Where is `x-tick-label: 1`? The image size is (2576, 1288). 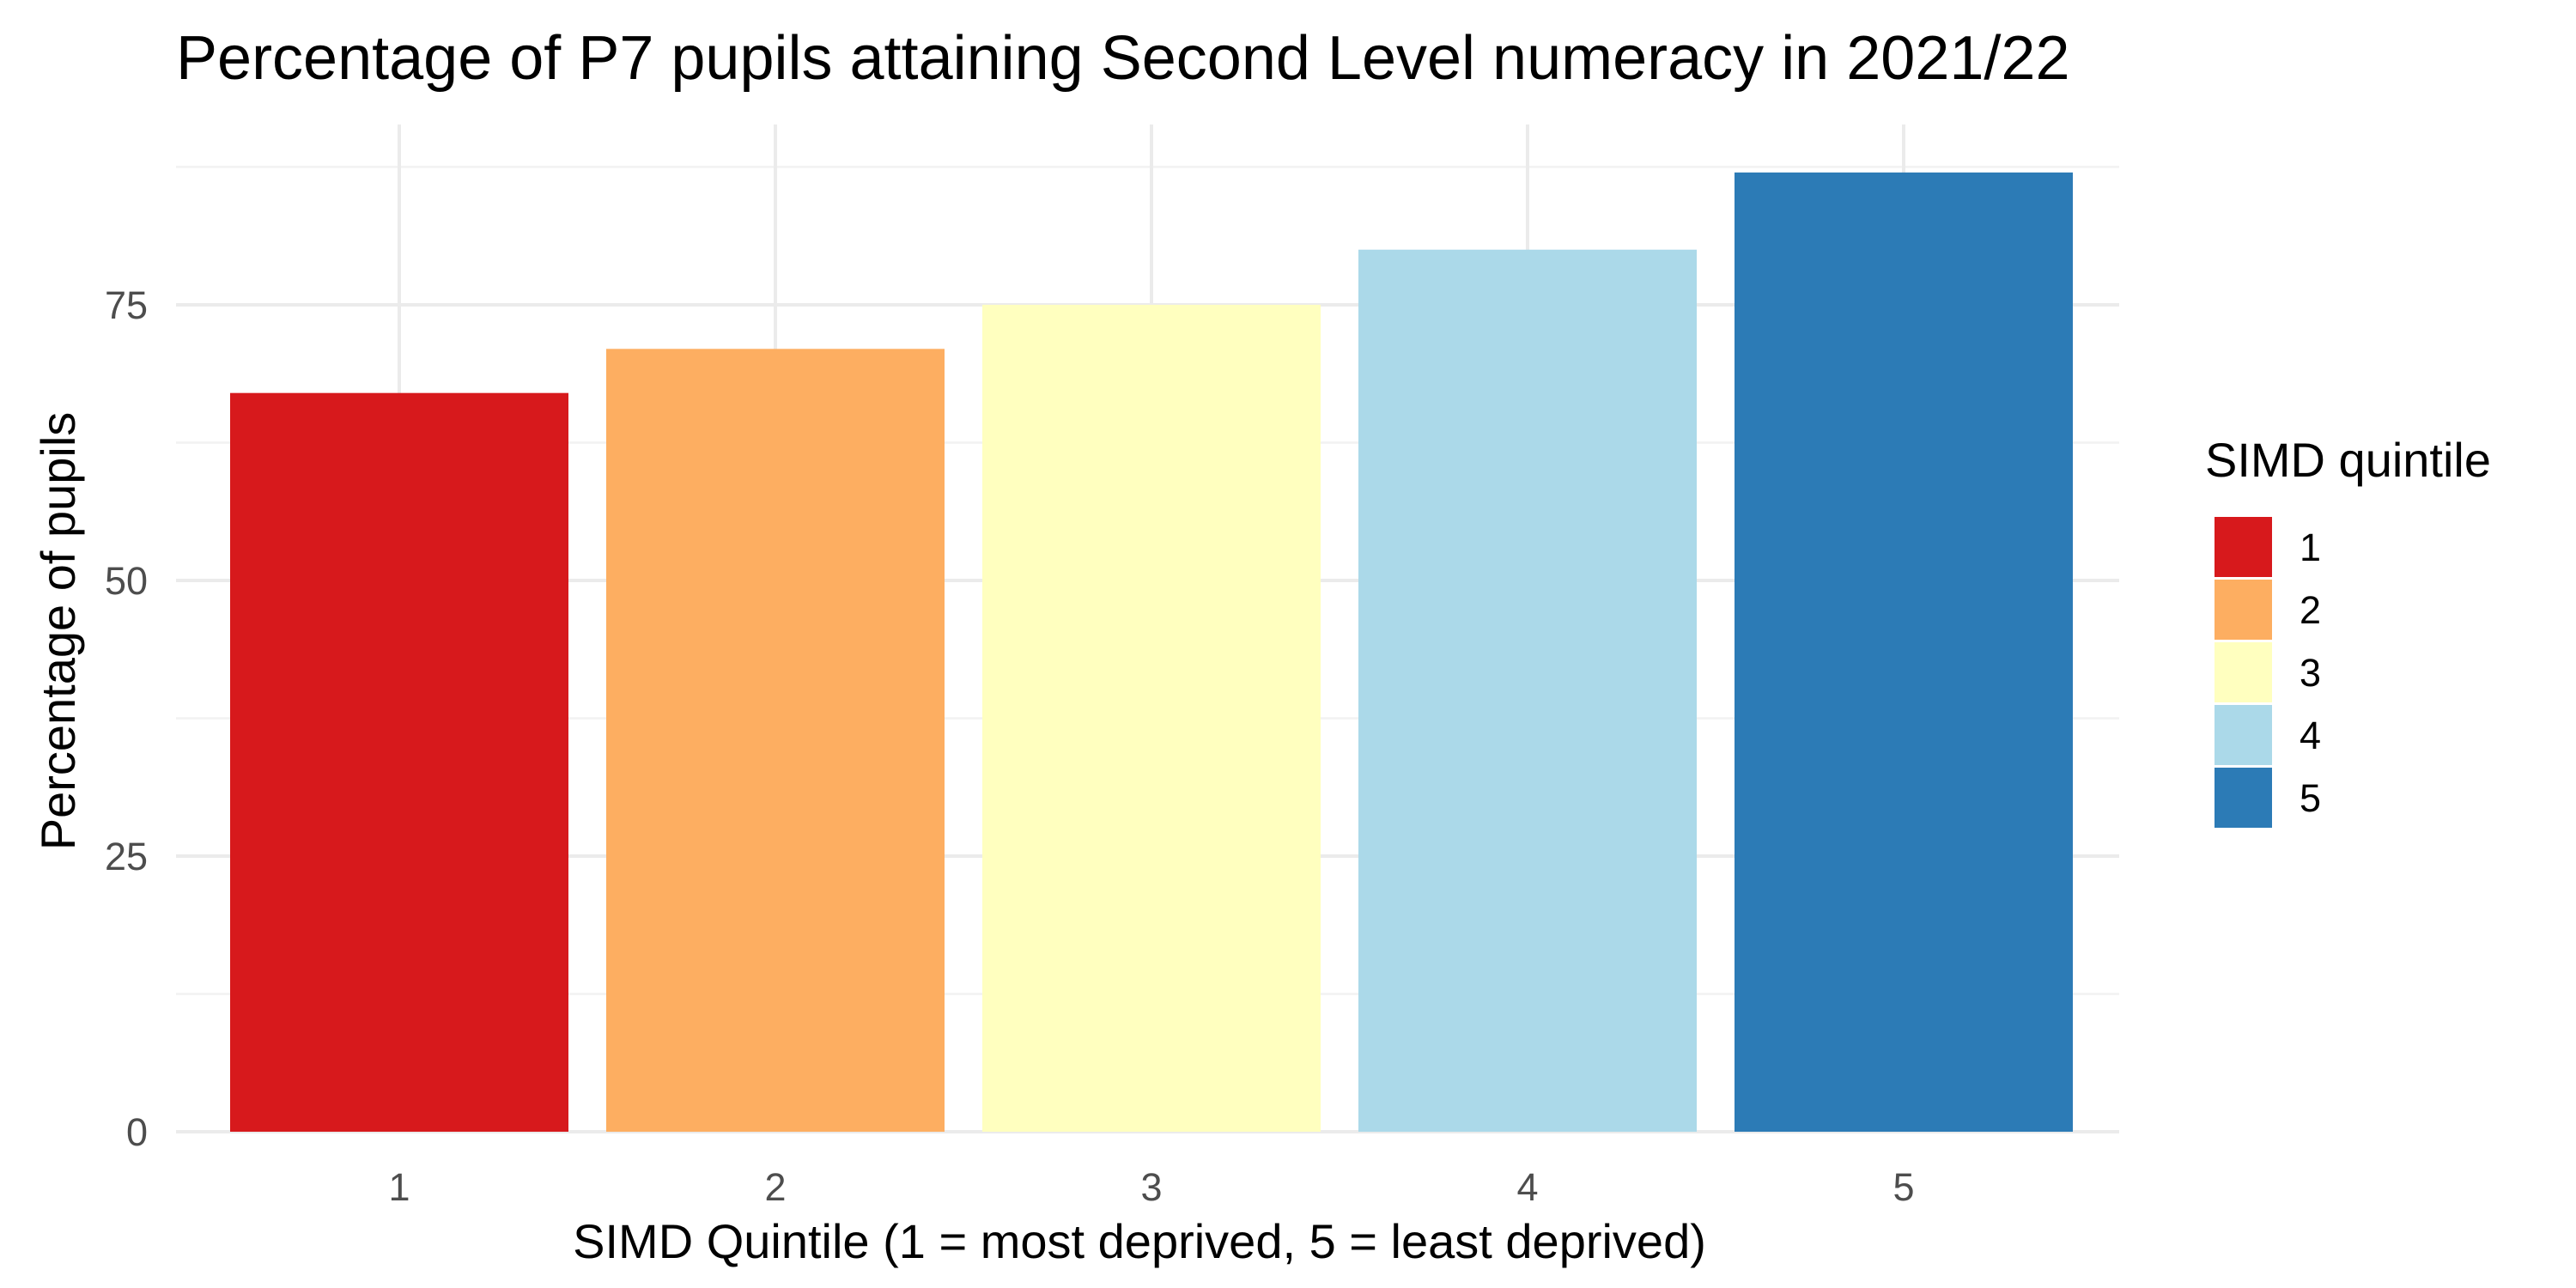
x-tick-label: 1 is located at coordinates (399, 1187).